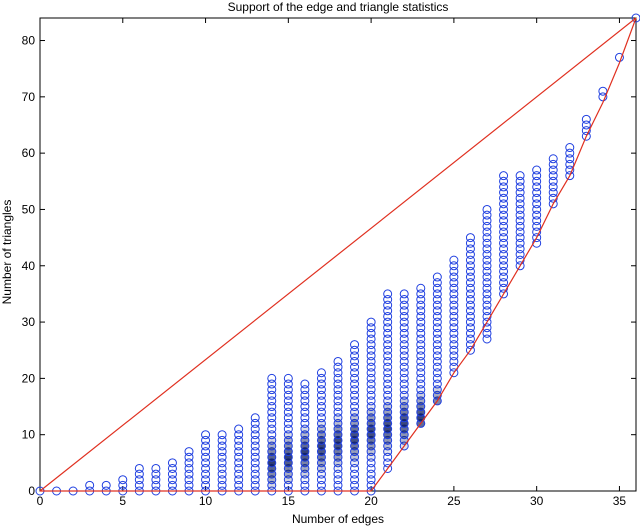 Image resolution: width=640 pixels, height=529 pixels. I want to click on x-tick-label: 10, so click(206, 501).